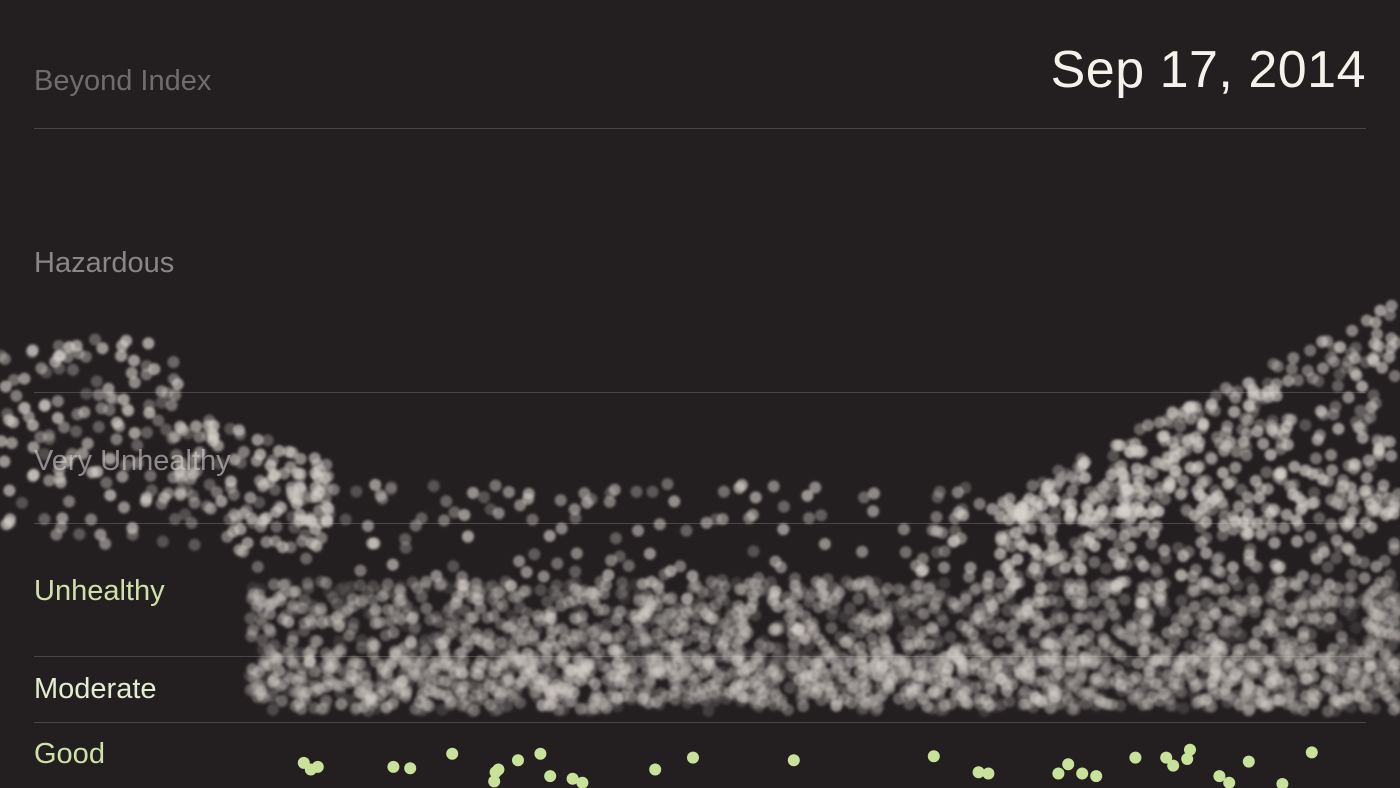 The image size is (1400, 788). Describe the element at coordinates (69, 754) in the screenshot. I see `band-label-good: Good` at that location.